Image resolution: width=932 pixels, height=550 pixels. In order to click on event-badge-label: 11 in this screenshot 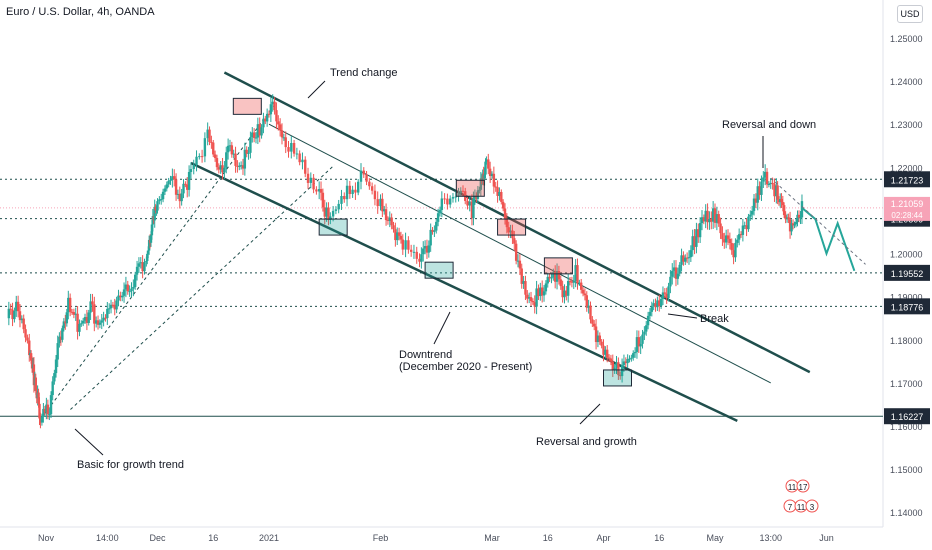, I will do `click(792, 487)`.